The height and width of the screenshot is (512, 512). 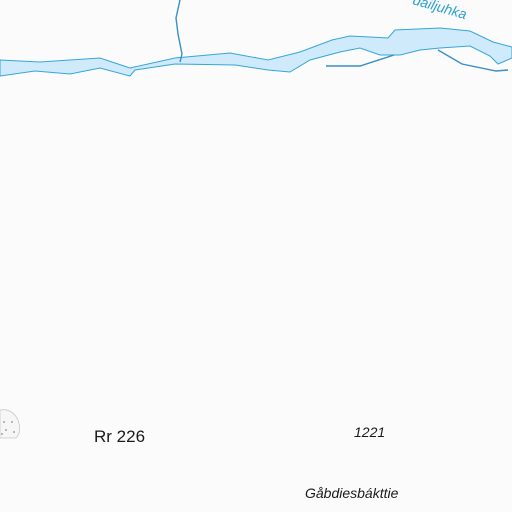 What do you see at coordinates (473, 60) in the screenshot?
I see `stream-southeast` at bounding box center [473, 60].